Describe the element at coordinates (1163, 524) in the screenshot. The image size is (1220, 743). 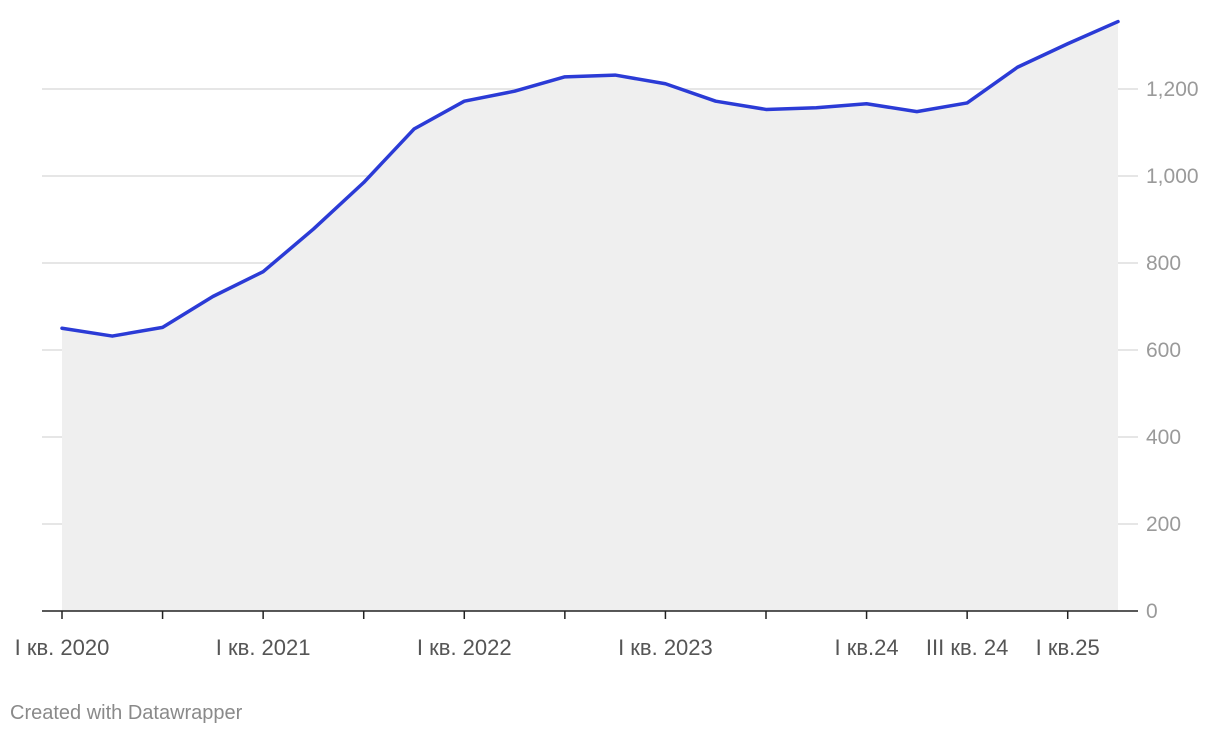
I see `y-tick-label: 200` at that location.